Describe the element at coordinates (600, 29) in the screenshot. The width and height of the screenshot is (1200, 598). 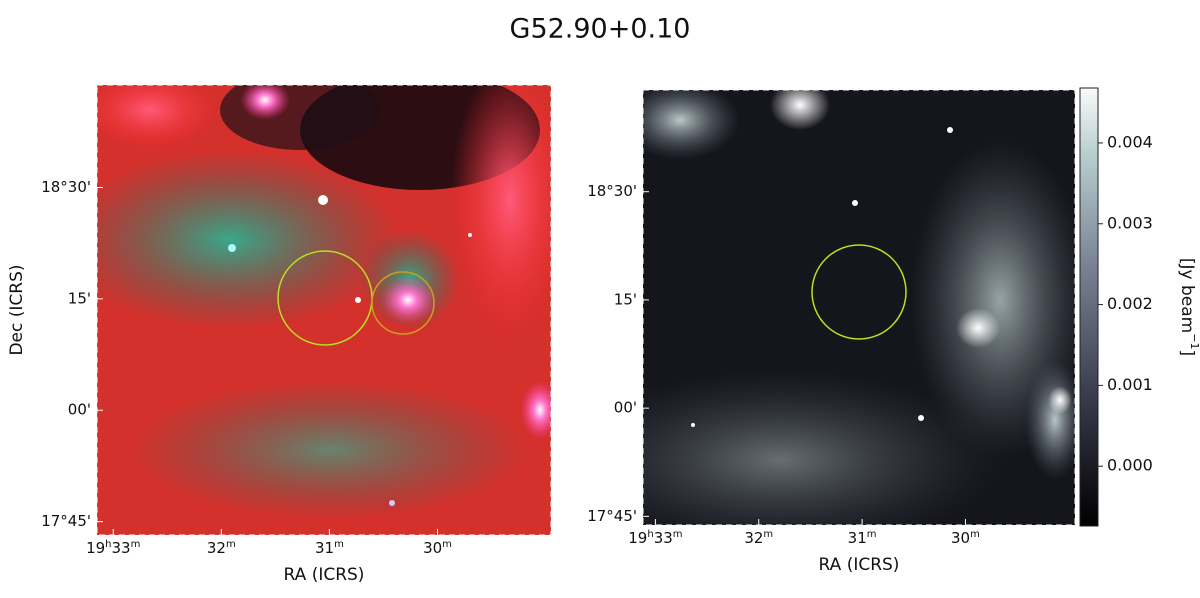
I see `figure-title: G52.90+0.10` at that location.